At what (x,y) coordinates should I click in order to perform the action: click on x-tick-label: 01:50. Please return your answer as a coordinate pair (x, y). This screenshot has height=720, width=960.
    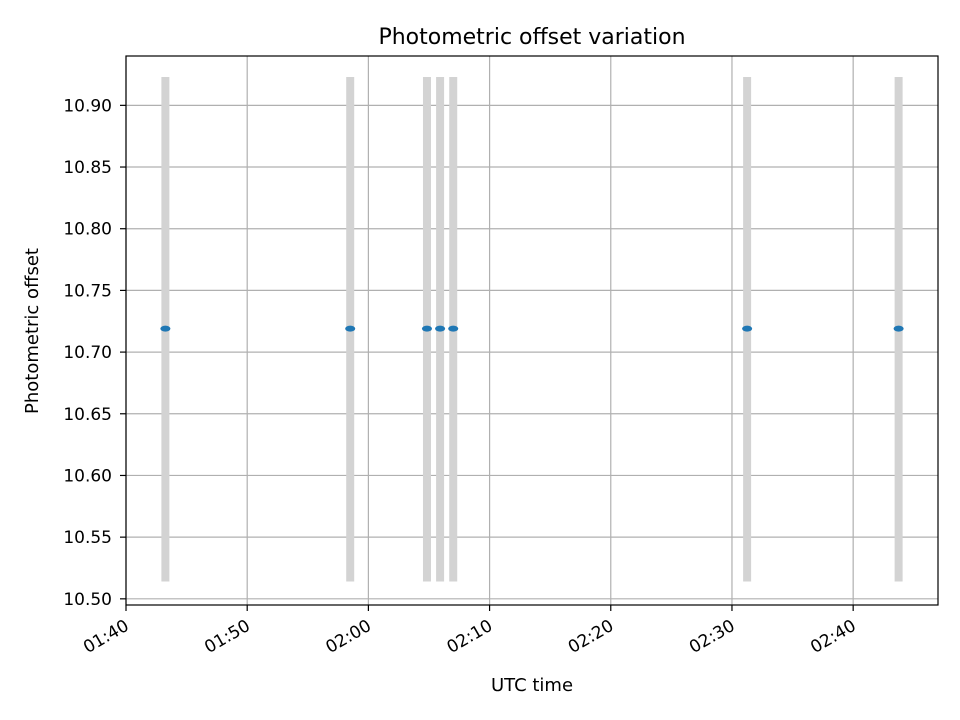
    Looking at the image, I should click on (227, 637).